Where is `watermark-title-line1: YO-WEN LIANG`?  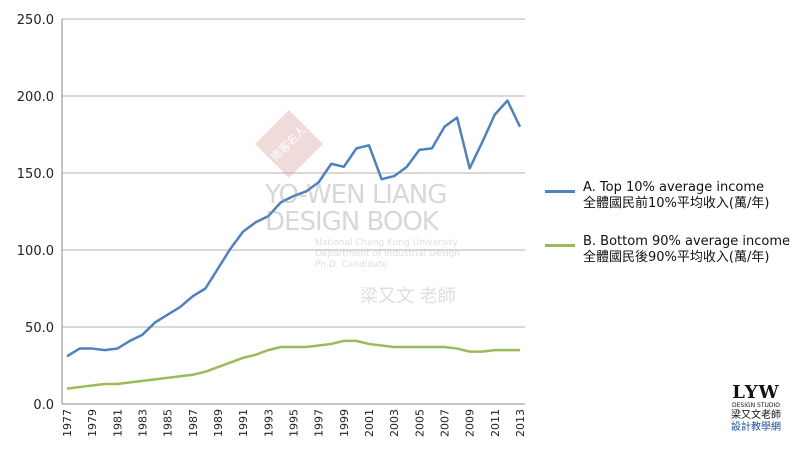 watermark-title-line1: YO-WEN LIANG is located at coordinates (356, 195).